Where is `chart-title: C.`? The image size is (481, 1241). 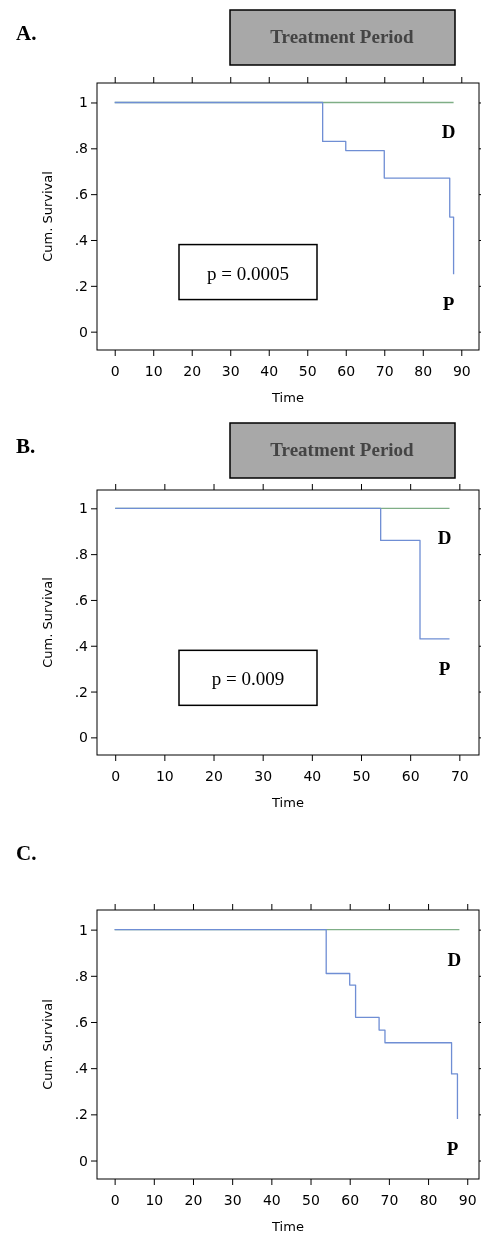
chart-title: C. is located at coordinates (26, 853).